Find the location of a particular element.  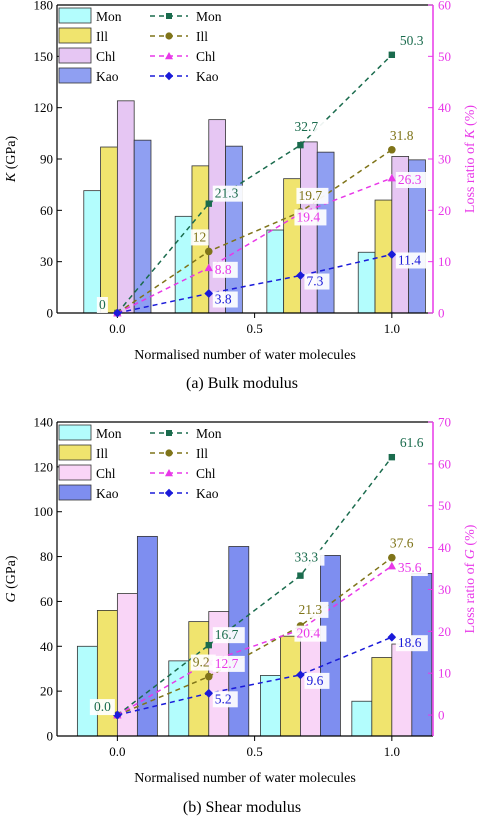

data-label-ill-1: 12 is located at coordinates (200, 236).